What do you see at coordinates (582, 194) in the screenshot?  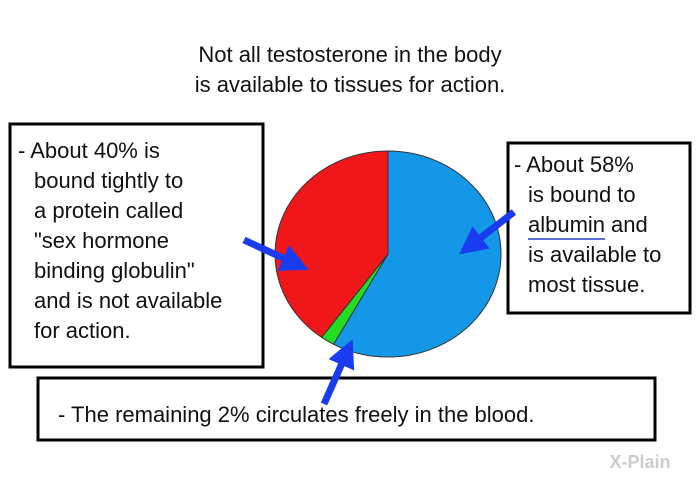 I see `annotation-line: is bound to` at bounding box center [582, 194].